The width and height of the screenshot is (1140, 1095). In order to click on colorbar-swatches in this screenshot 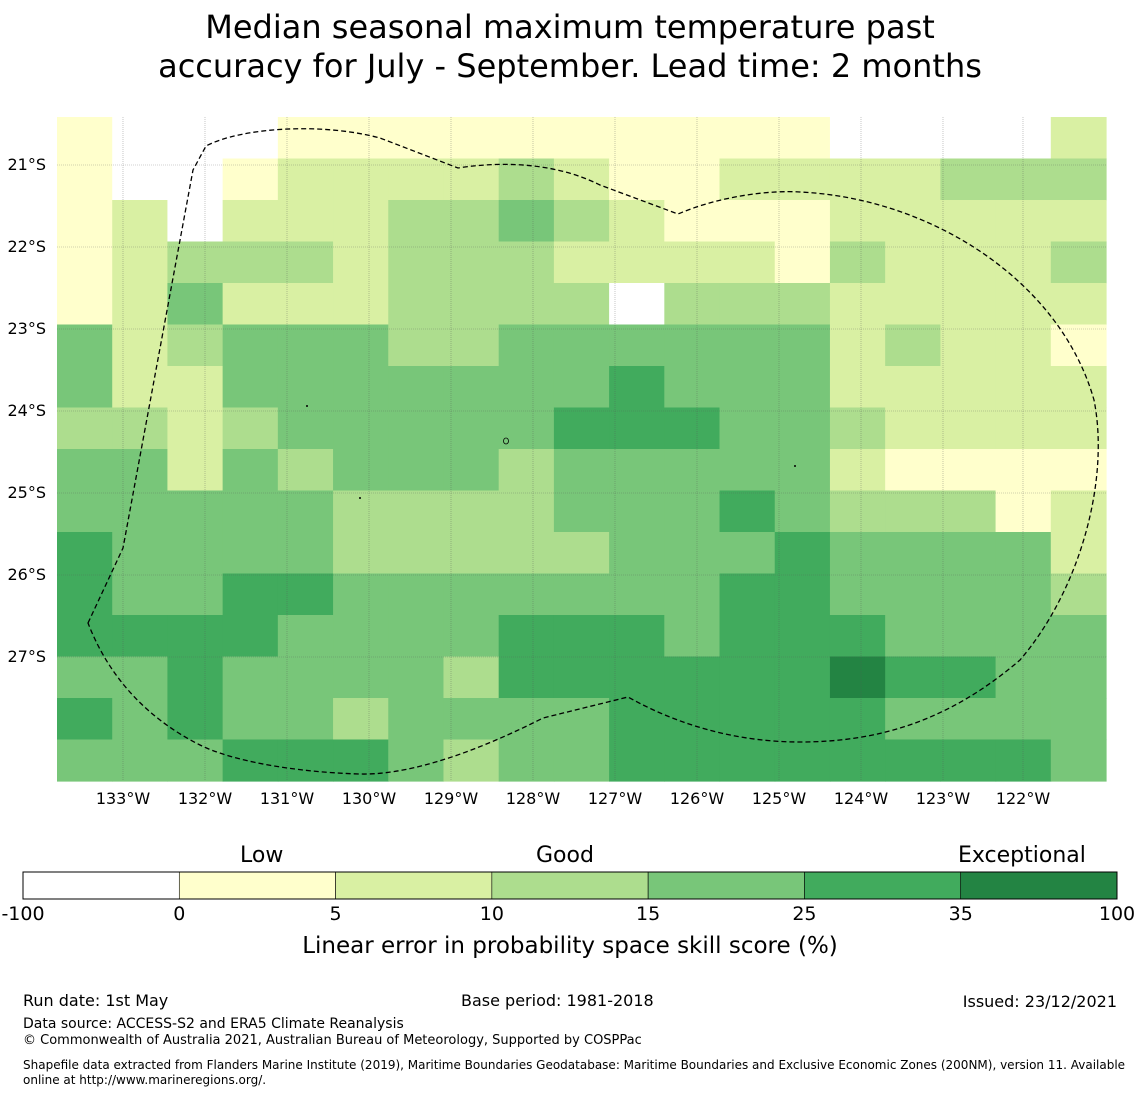, I will do `click(570, 885)`.